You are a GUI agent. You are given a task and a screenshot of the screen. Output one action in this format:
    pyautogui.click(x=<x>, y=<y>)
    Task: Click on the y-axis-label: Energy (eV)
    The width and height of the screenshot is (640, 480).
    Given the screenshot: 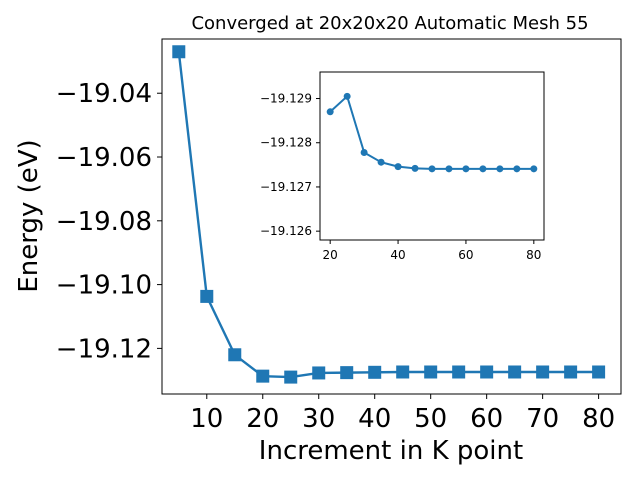 What is the action you would take?
    pyautogui.click(x=29, y=215)
    